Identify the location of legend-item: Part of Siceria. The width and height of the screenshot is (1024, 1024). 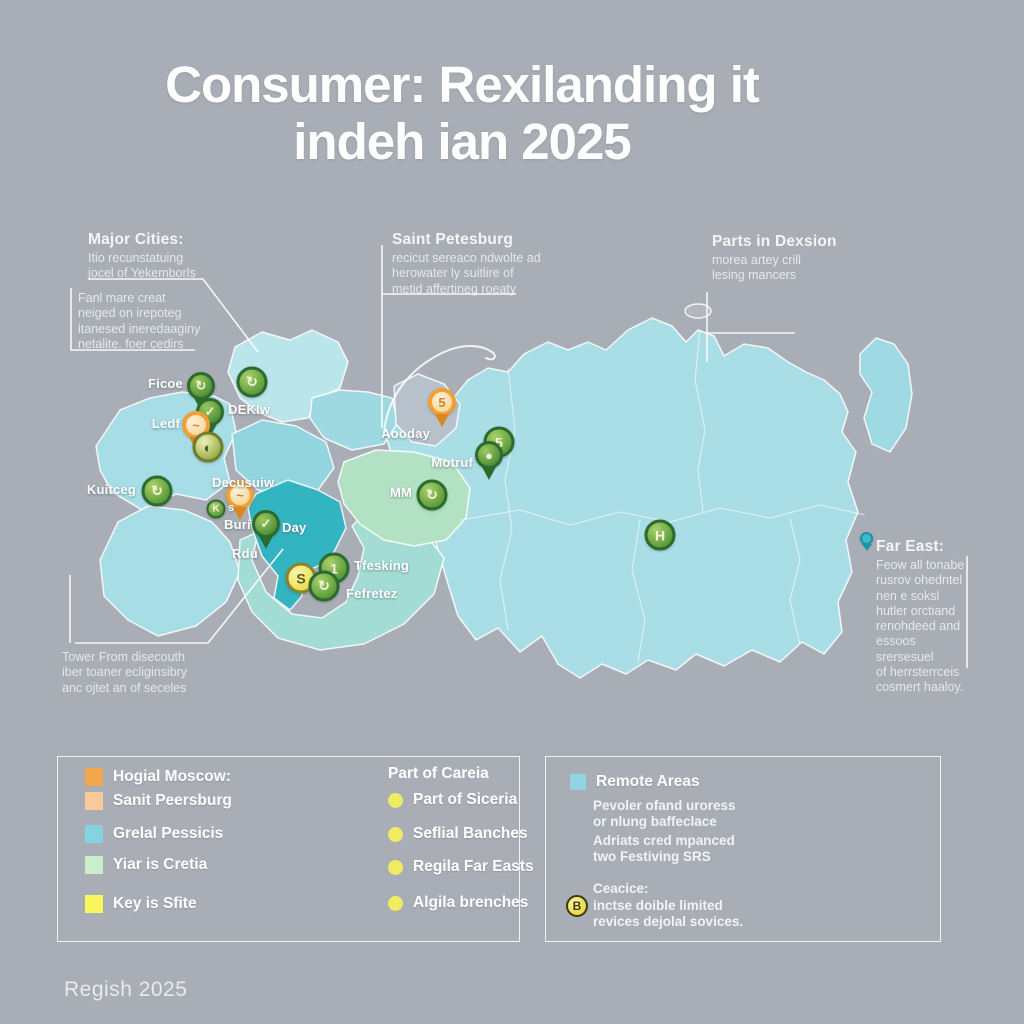
(452, 800).